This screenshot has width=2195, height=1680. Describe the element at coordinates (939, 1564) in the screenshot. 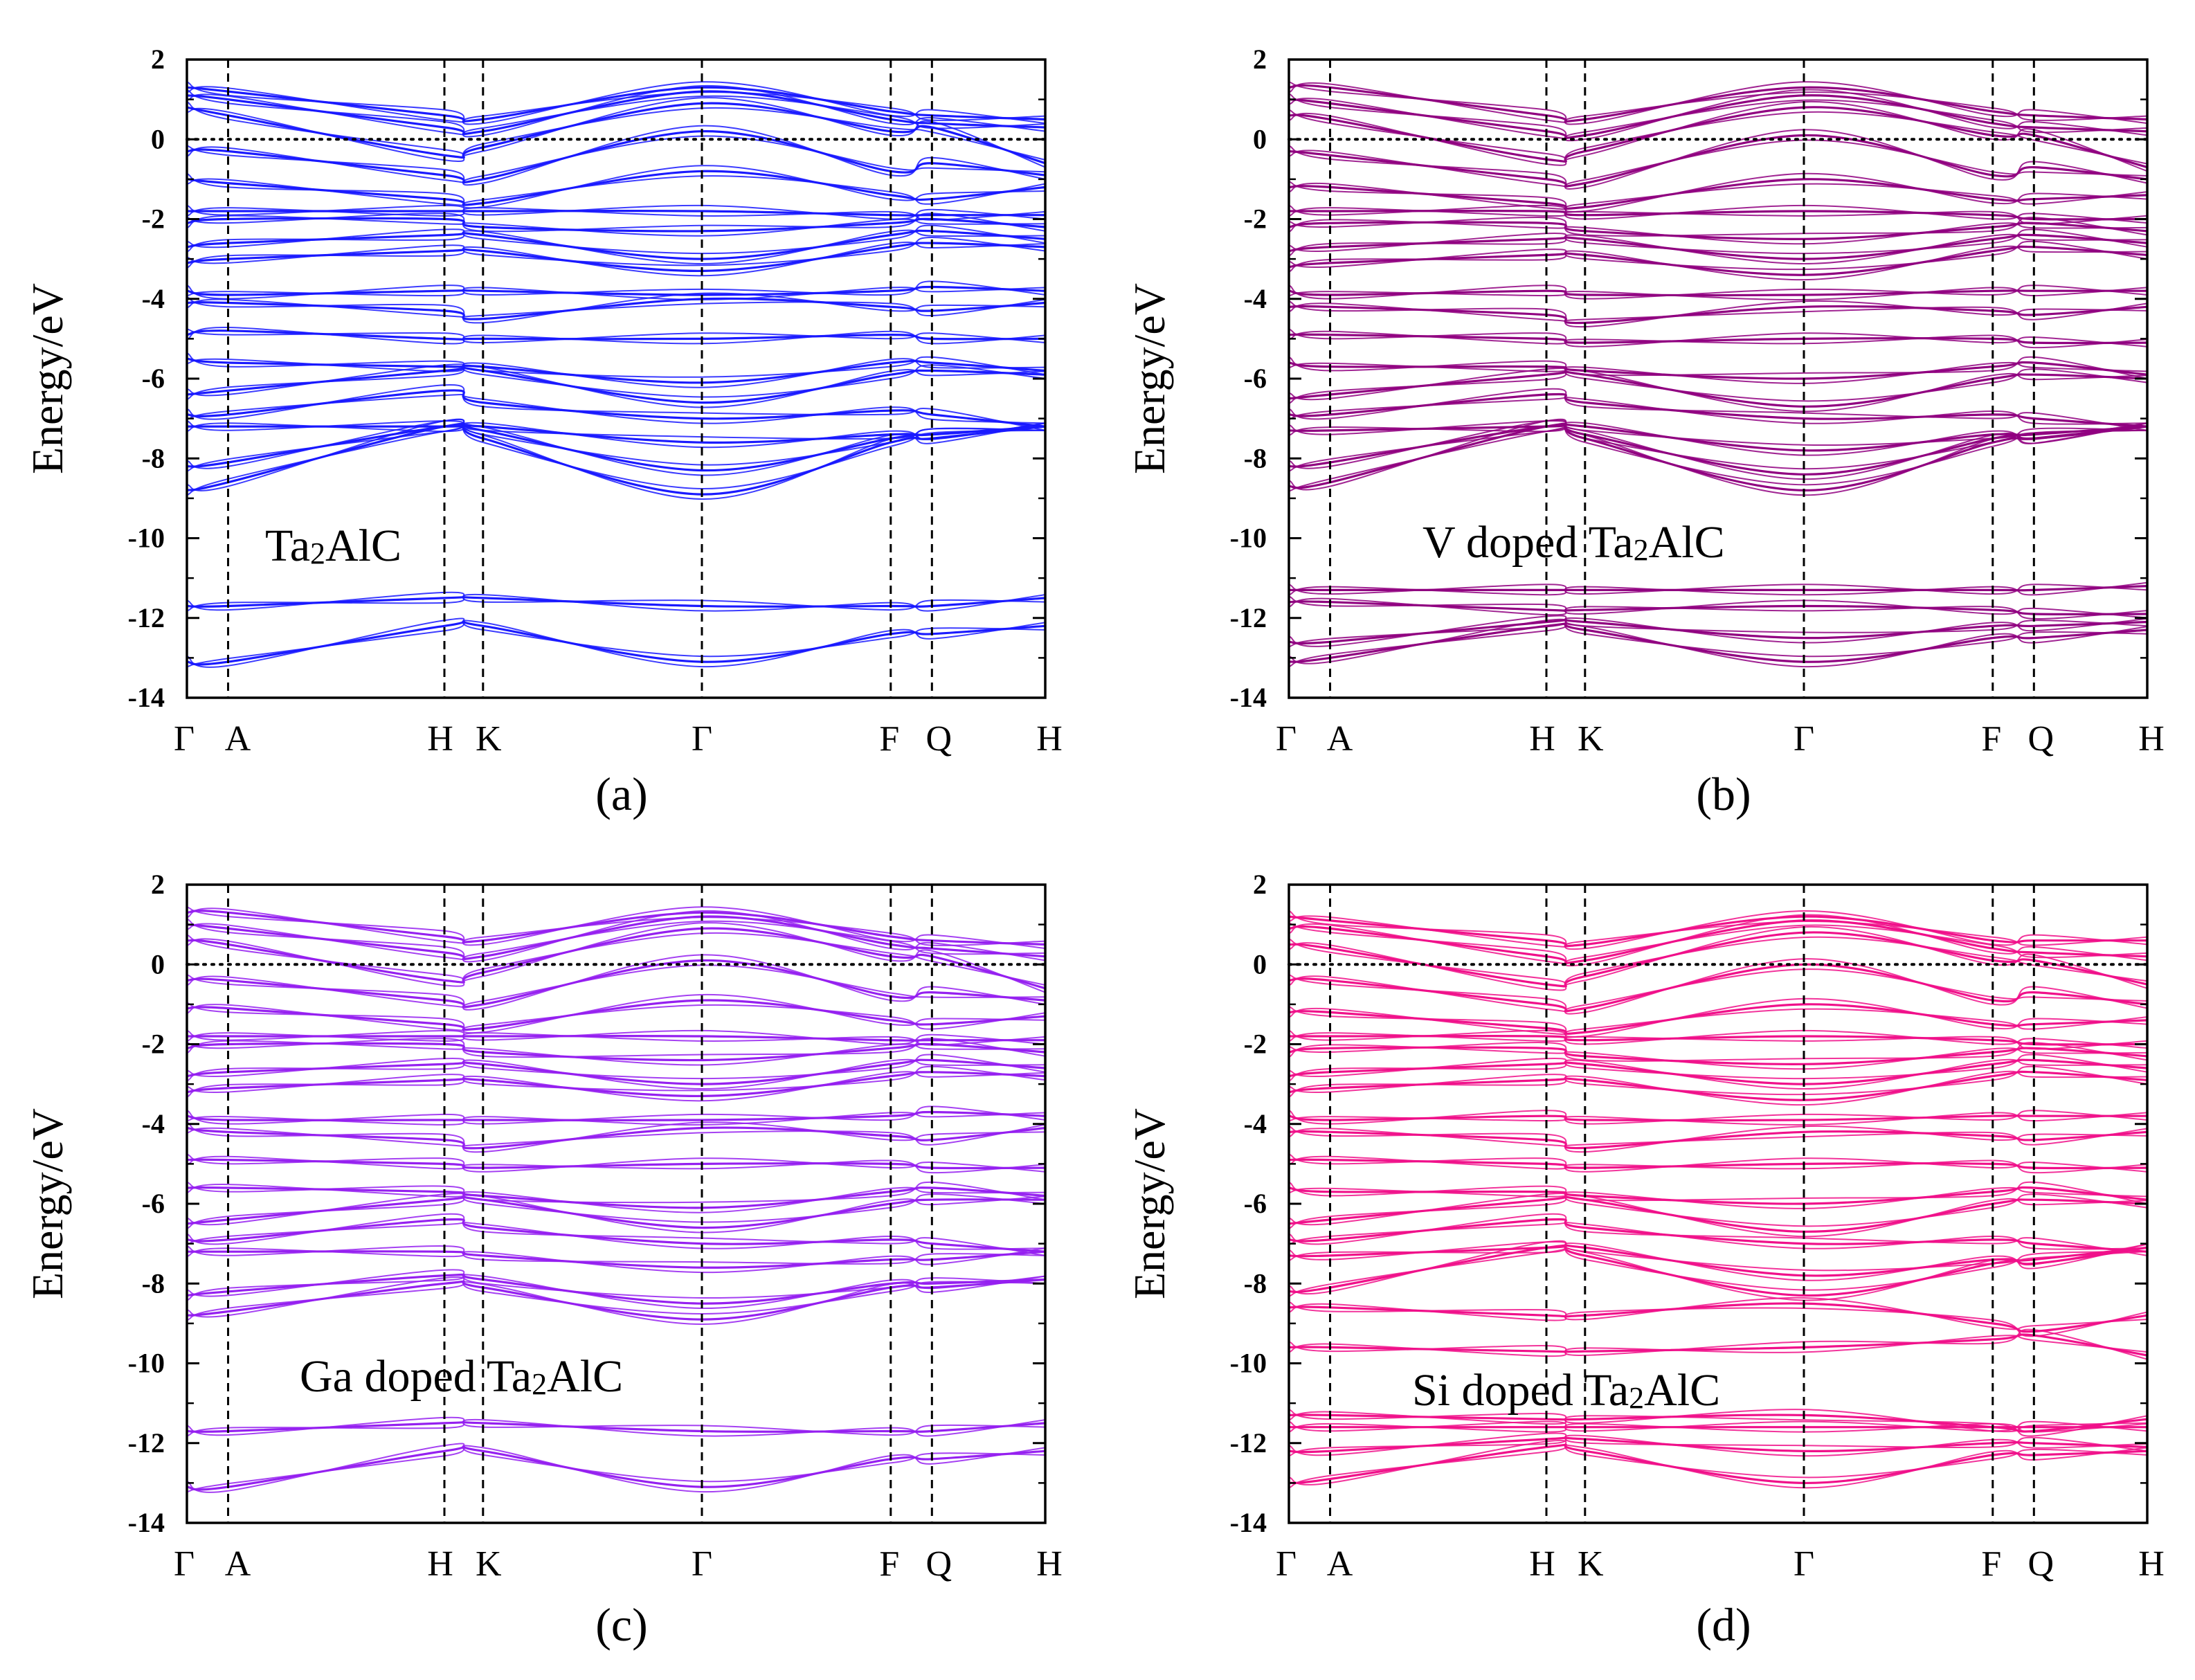

I see `k-point-label: Q` at that location.